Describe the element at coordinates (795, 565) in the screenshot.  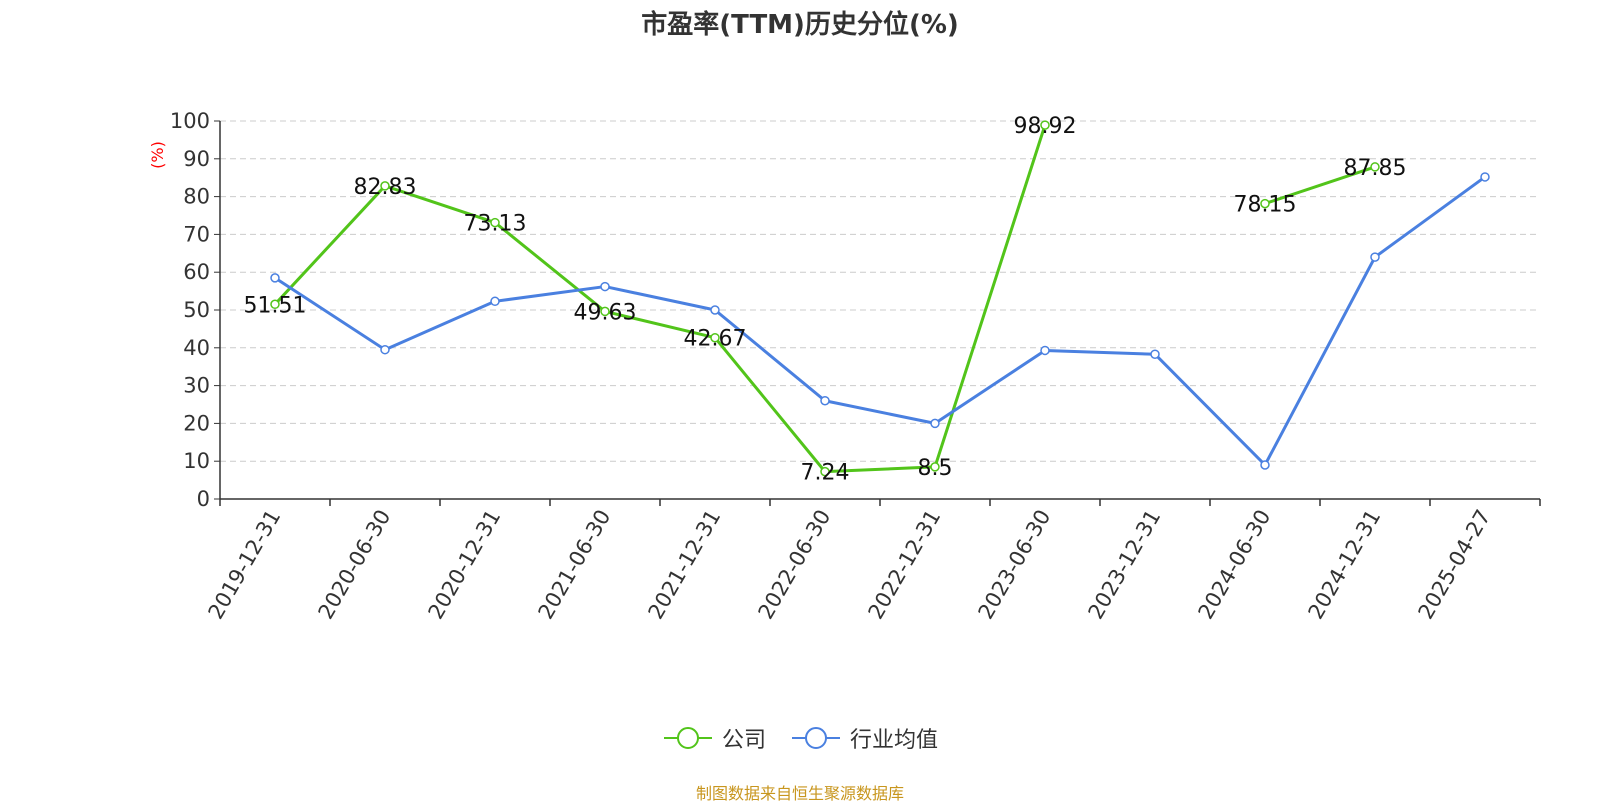
I see `x-tick-label: 2022-06-30` at that location.